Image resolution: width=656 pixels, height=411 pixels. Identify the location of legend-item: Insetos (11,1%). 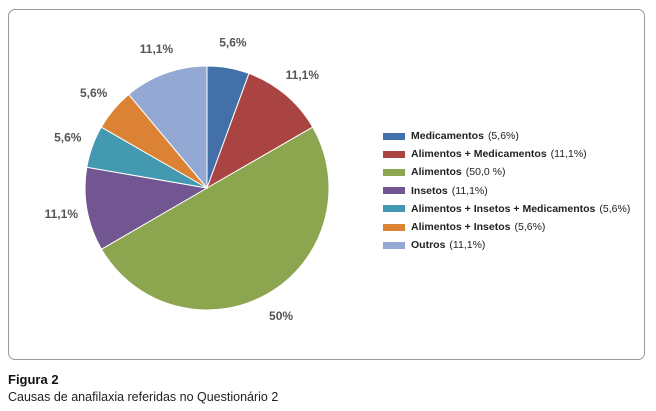
(506, 191).